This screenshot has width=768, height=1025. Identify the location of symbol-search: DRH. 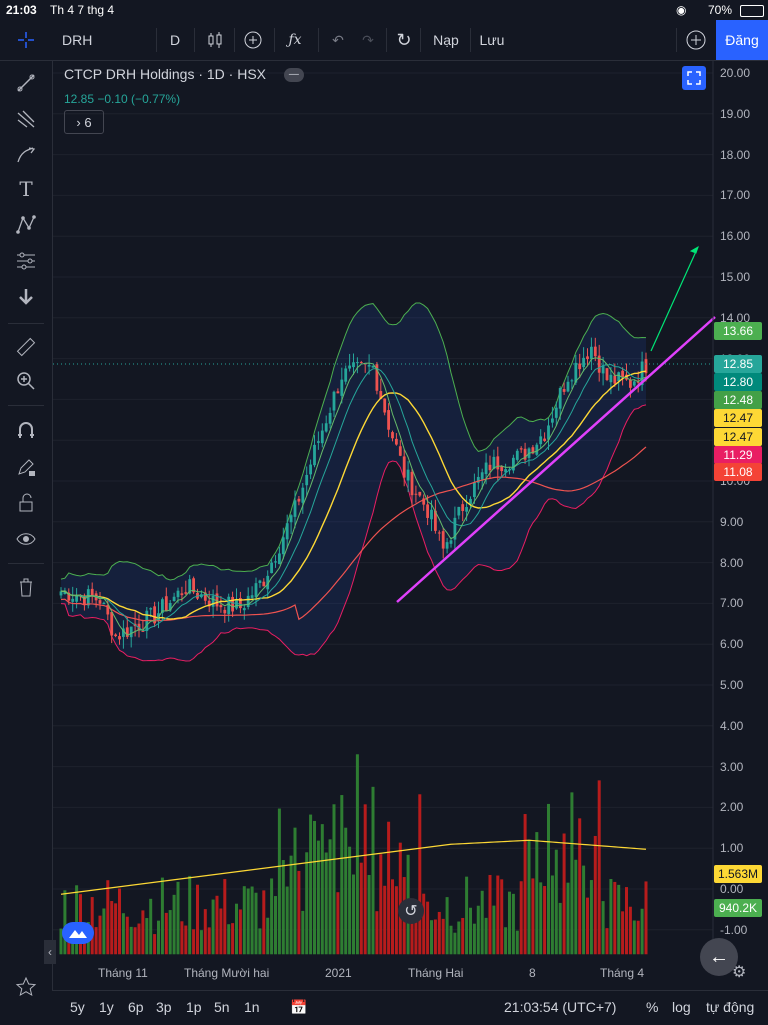
(77, 40).